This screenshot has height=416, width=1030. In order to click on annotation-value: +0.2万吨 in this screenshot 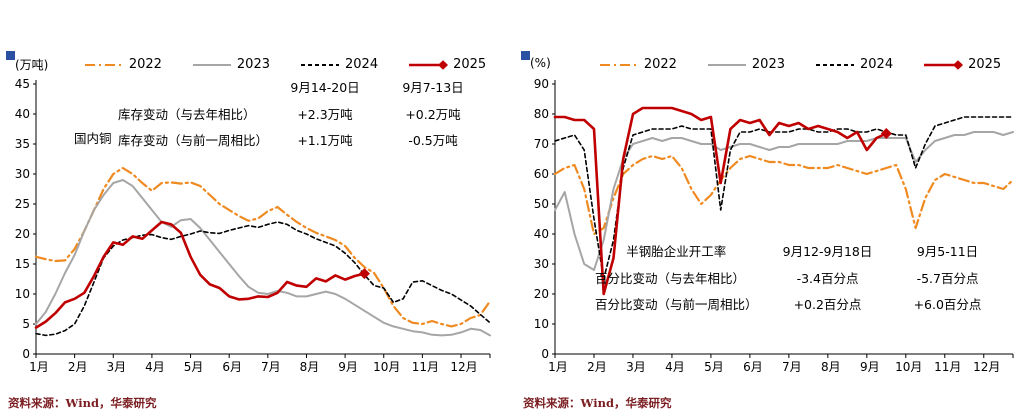, I will do `click(433, 114)`.